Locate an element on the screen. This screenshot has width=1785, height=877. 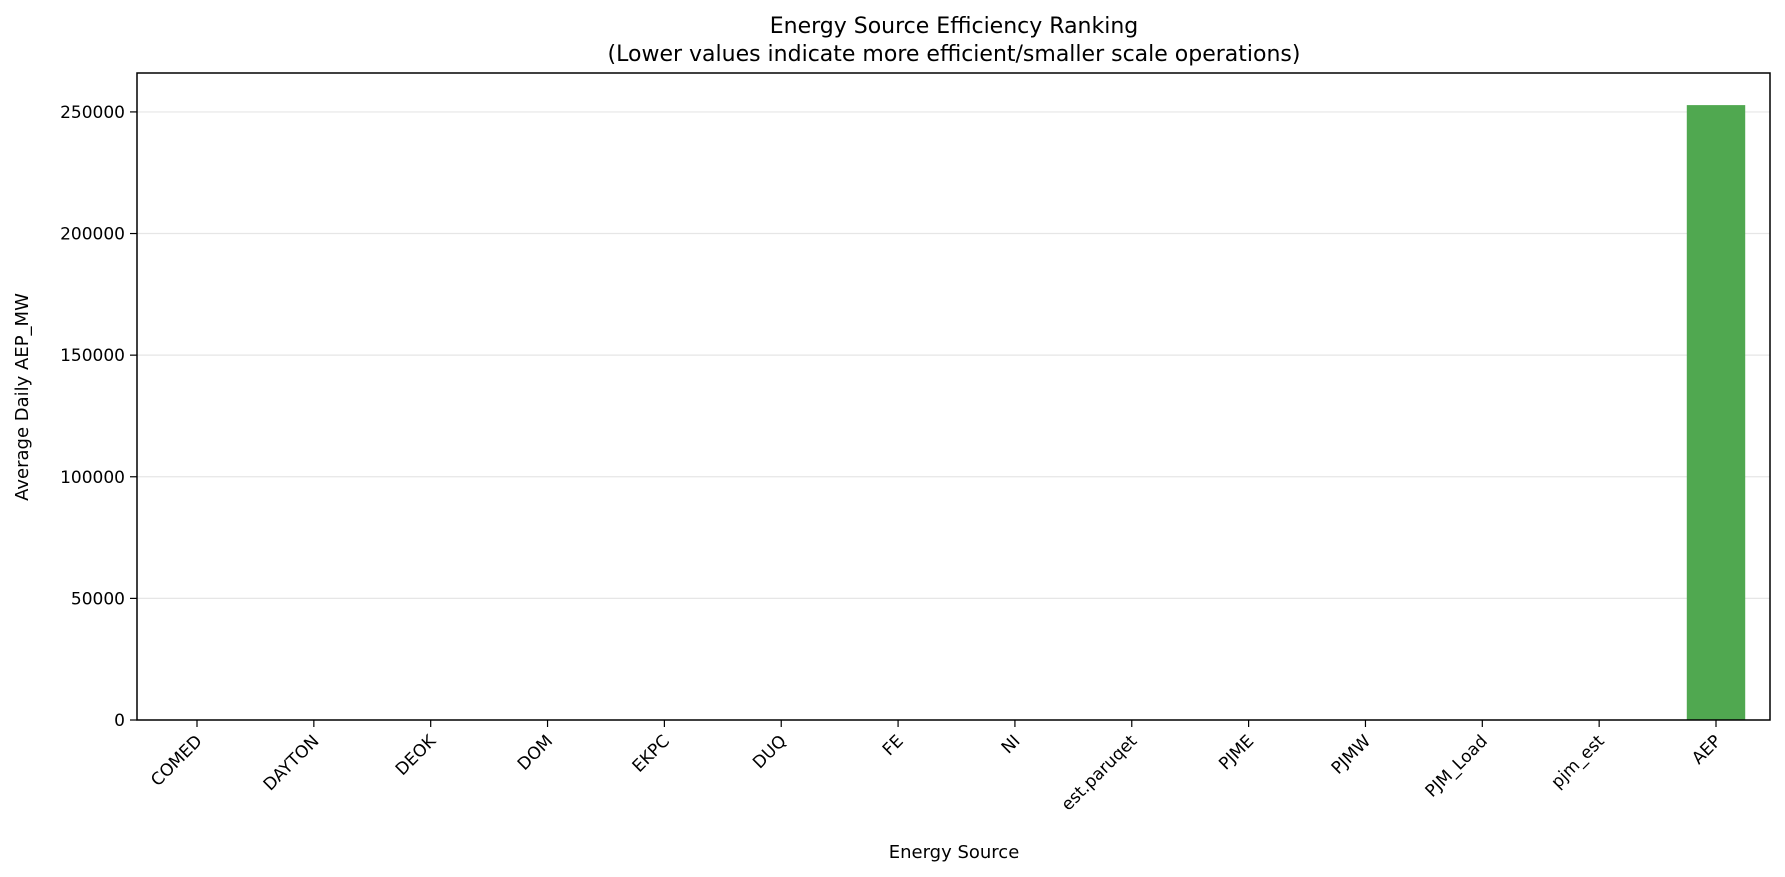
x-tick-label: DOM is located at coordinates (535, 752).